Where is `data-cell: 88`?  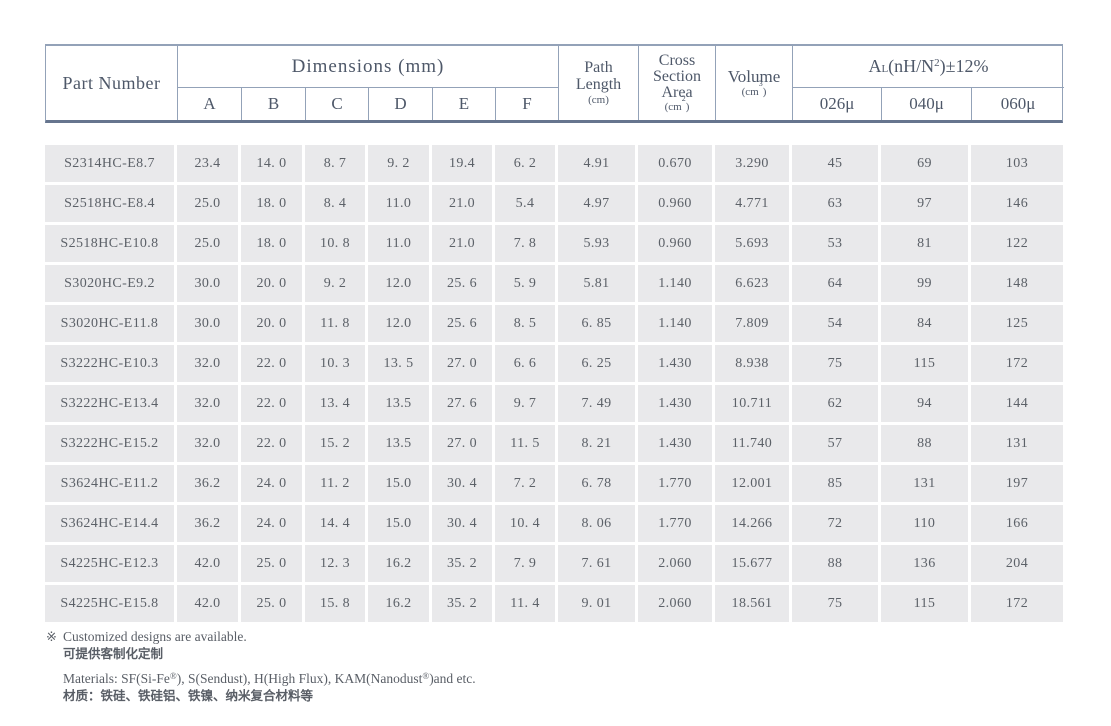 data-cell: 88 is located at coordinates (836, 563).